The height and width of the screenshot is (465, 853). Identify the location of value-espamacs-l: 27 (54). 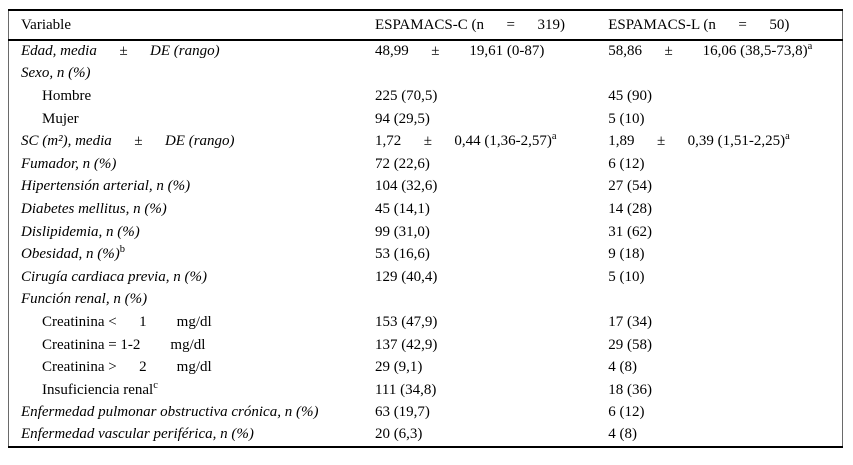
(630, 186).